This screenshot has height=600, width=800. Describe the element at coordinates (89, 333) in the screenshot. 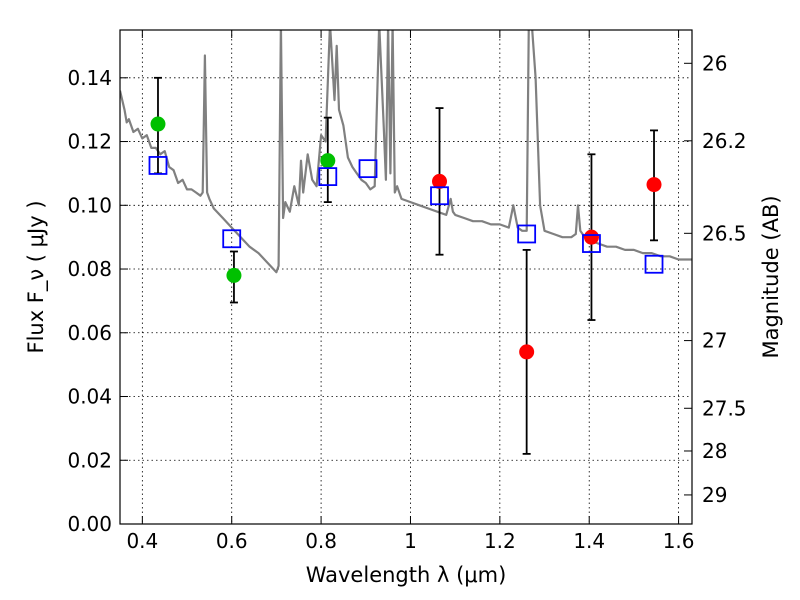

I see `y-tick-label: 0.06` at that location.